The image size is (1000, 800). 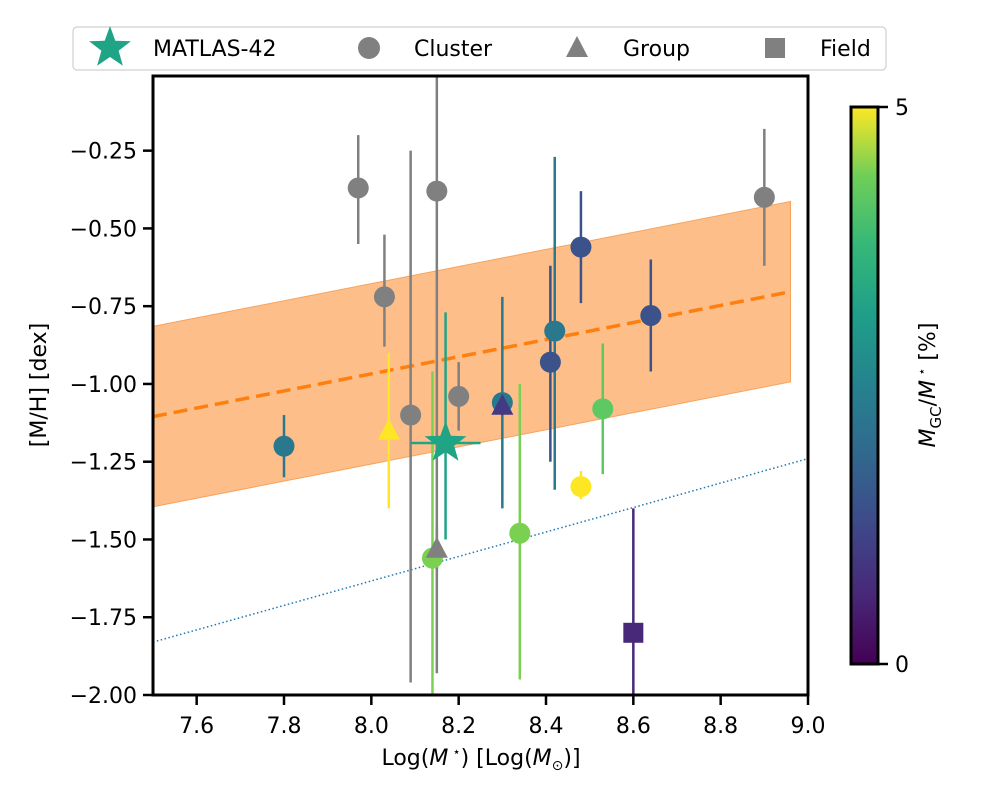 I want to click on colorbar-label-part: GC, so click(x=936, y=417).